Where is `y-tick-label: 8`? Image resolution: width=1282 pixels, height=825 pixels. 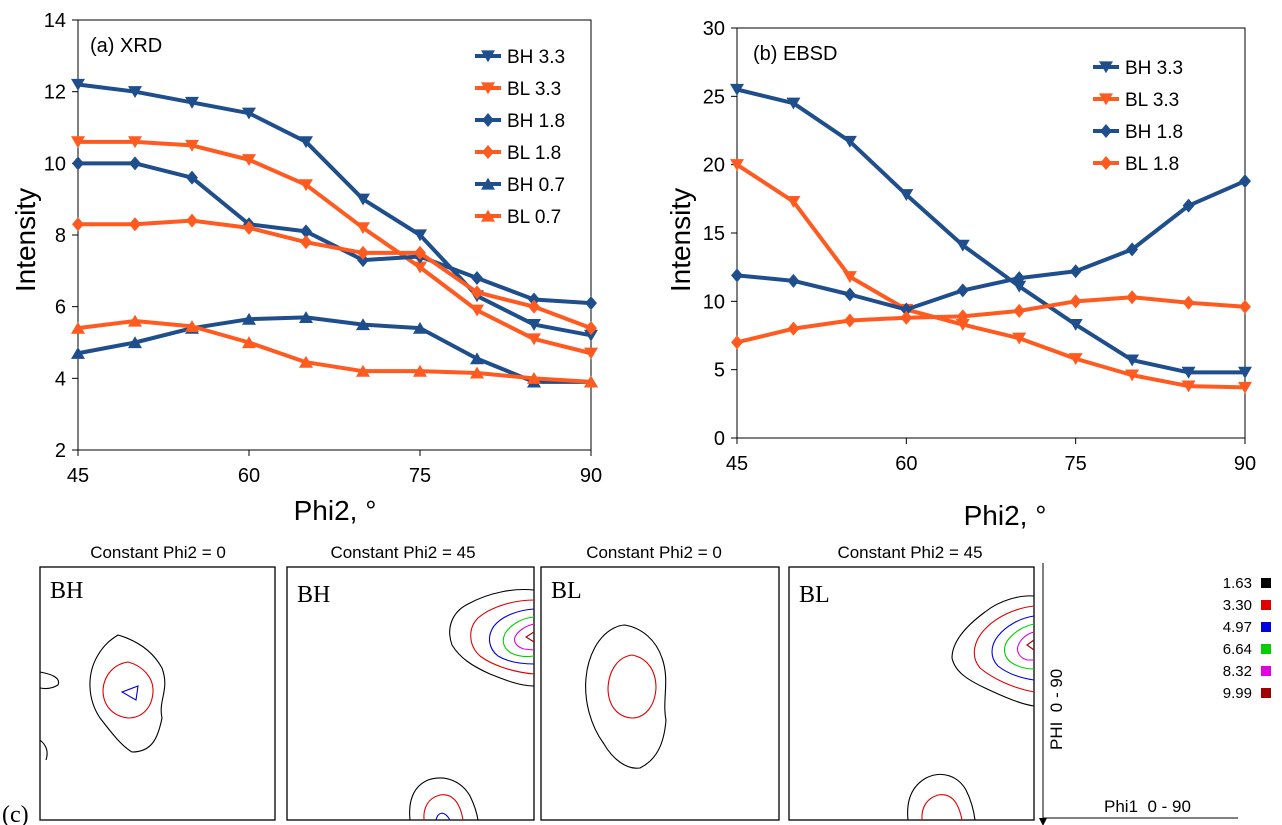
y-tick-label: 8 is located at coordinates (60, 236).